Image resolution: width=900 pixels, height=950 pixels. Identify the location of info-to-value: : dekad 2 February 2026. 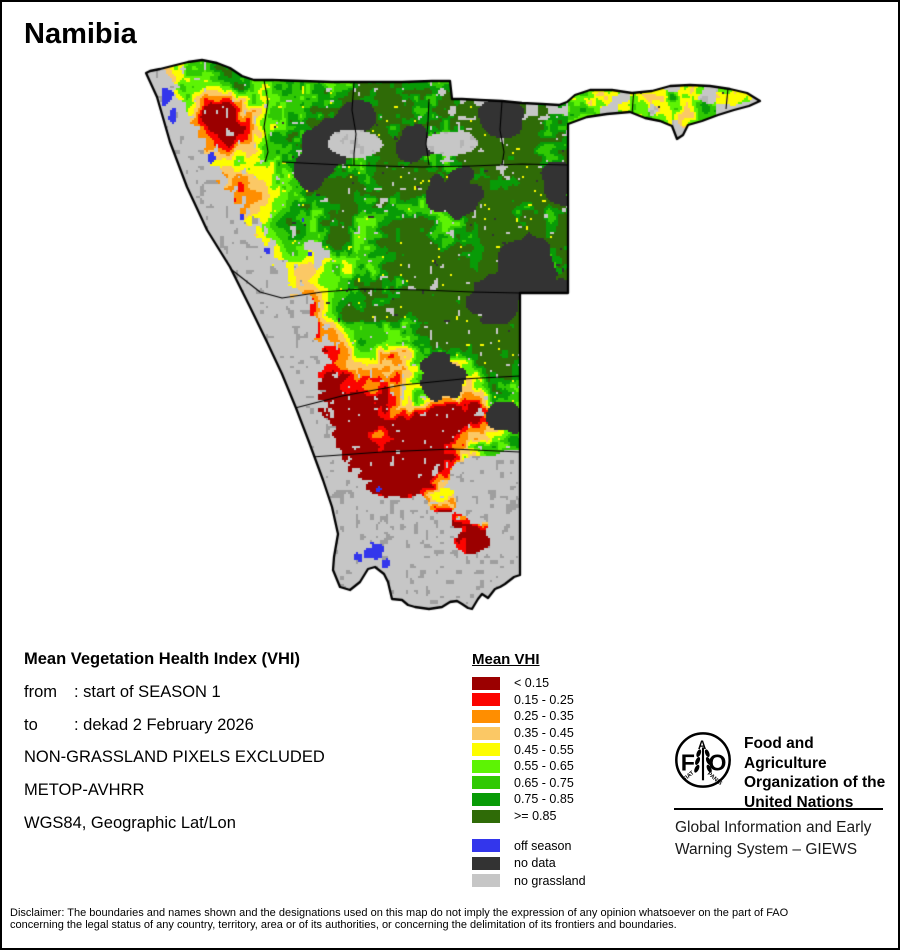
(164, 724).